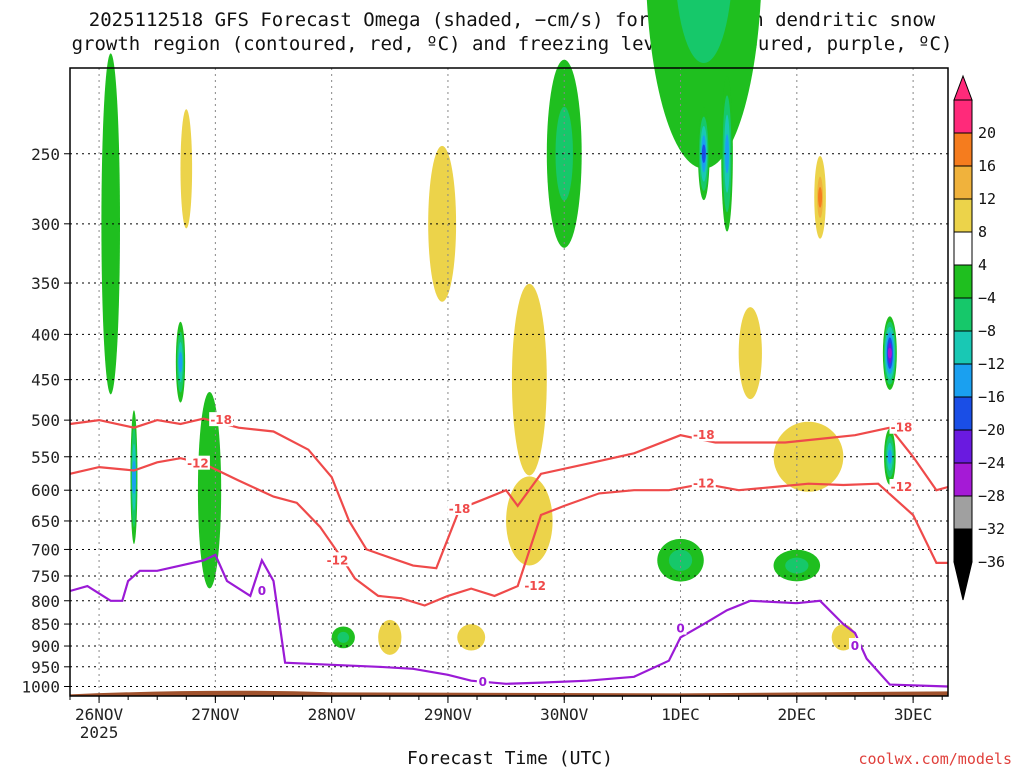 The height and width of the screenshot is (768, 1024). What do you see at coordinates (45, 224) in the screenshot?
I see `y-tick-label: 300` at bounding box center [45, 224].